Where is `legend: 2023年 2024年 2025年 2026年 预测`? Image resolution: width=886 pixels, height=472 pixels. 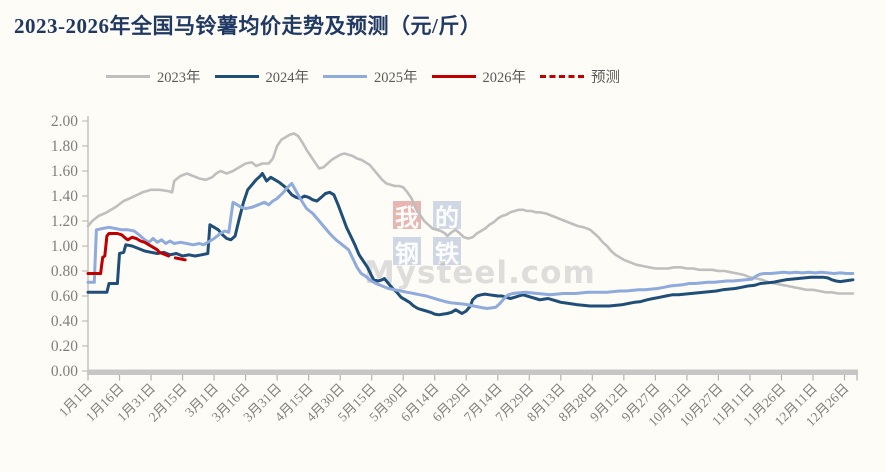 legend: 2023年 2024年 2025年 2026年 预测 is located at coordinates (363, 76).